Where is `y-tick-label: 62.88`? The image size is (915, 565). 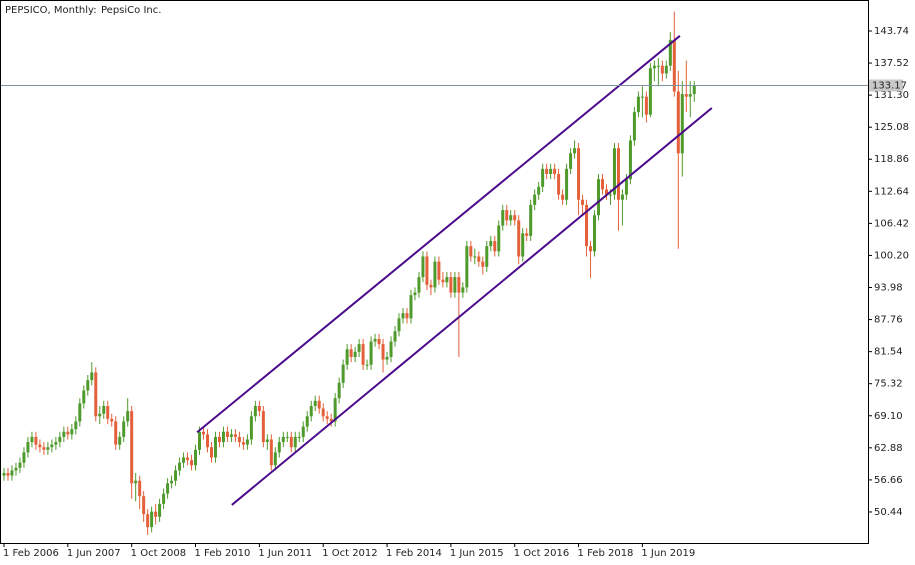
y-tick-label: 62.88 is located at coordinates (888, 448).